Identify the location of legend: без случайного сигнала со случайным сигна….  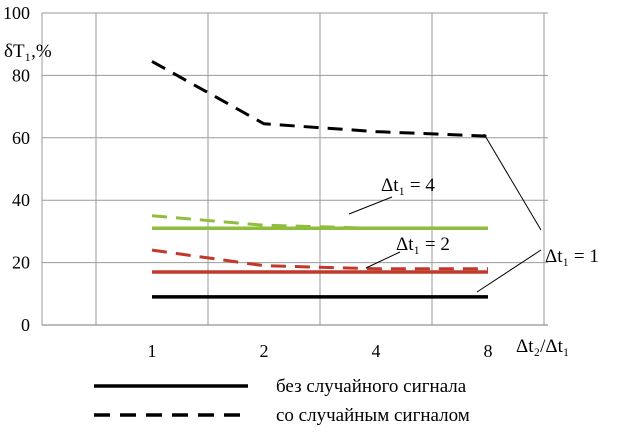
(282, 401).